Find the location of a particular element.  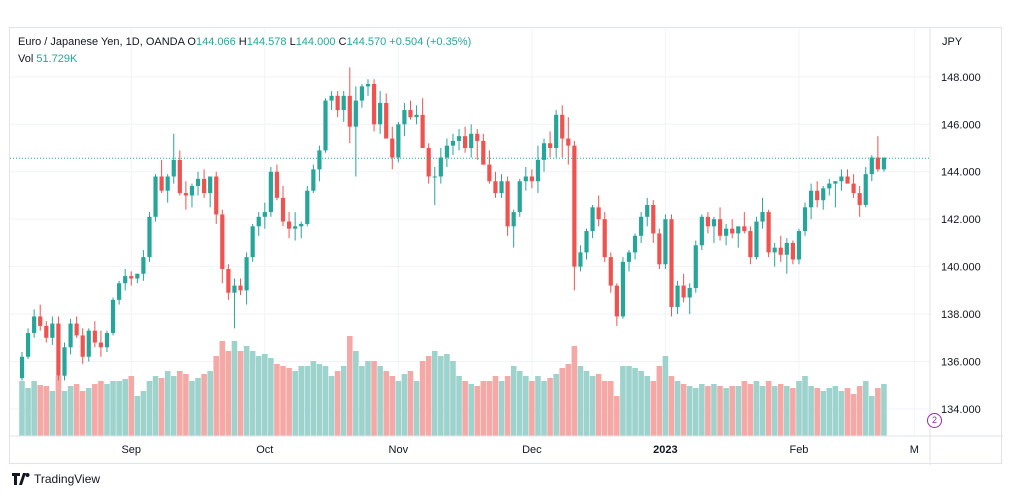

change-value: +0.504 (+0.35%) is located at coordinates (430, 42).